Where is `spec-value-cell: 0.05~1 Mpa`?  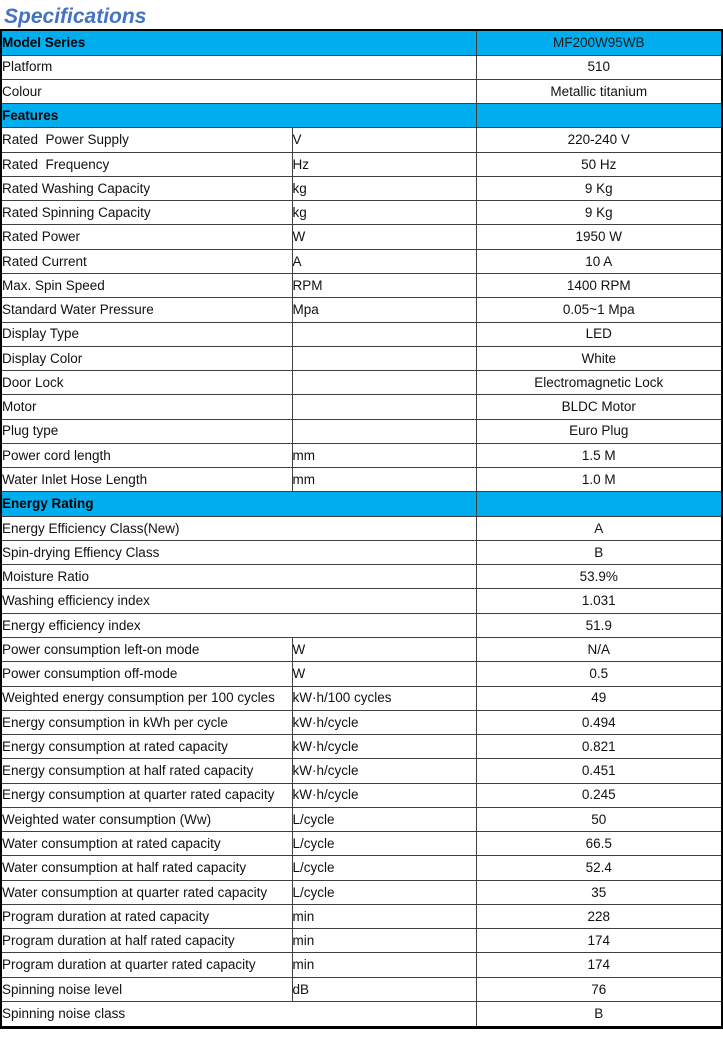 spec-value-cell: 0.05~1 Mpa is located at coordinates (599, 310).